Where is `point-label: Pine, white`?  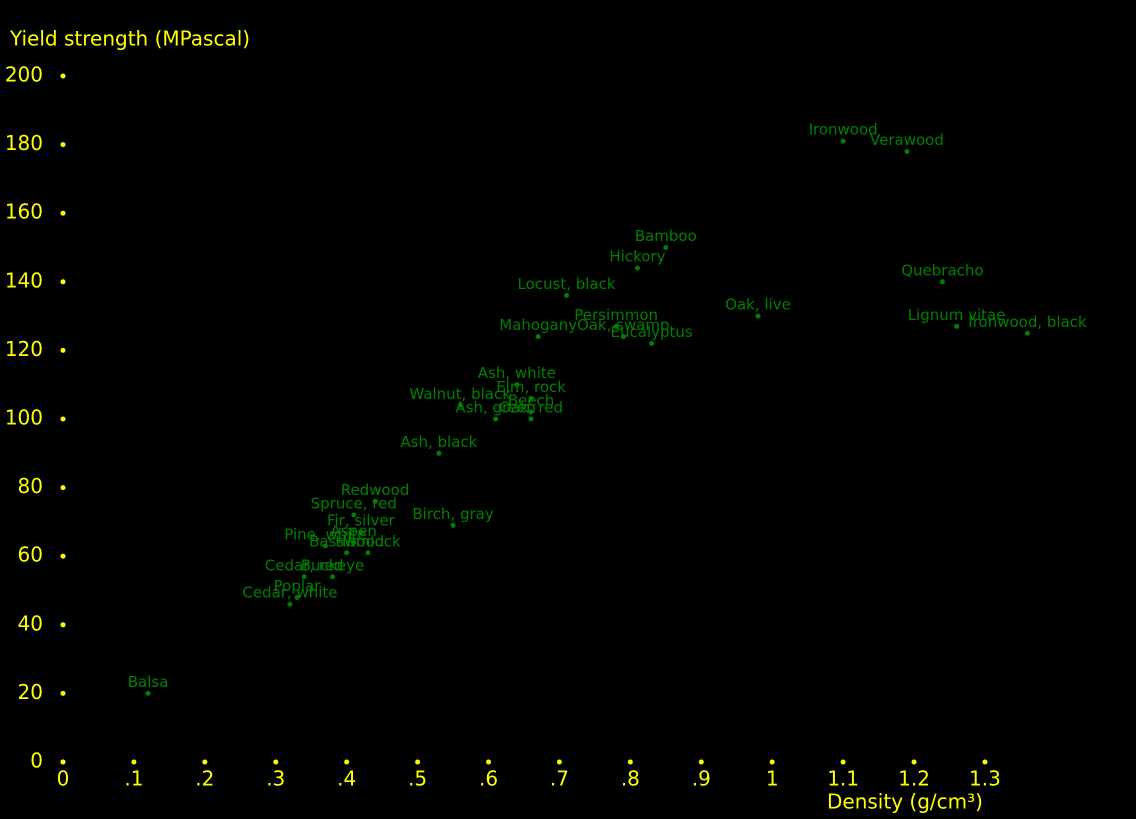 point-label: Pine, white is located at coordinates (325, 534).